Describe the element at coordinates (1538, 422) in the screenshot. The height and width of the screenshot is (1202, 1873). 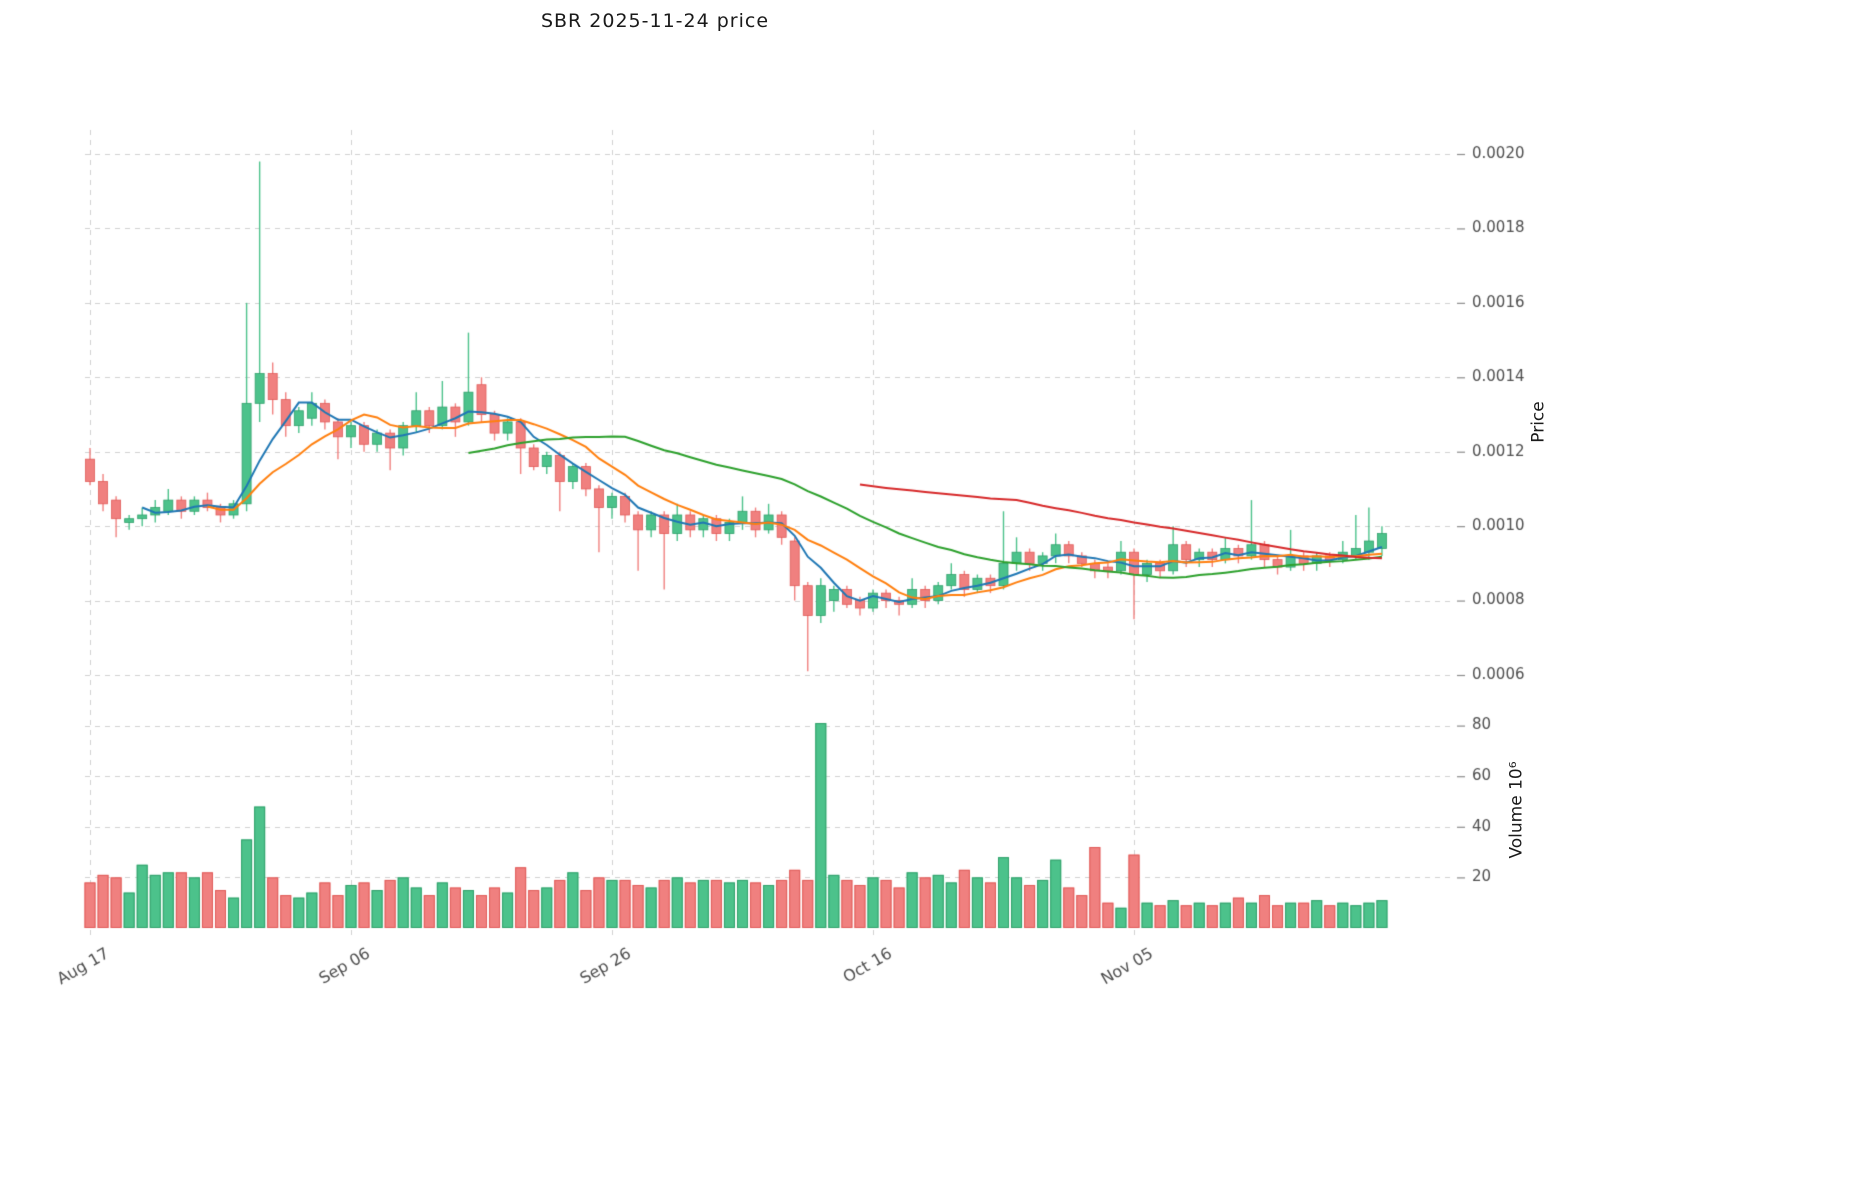
I see `price-axis-label: Price` at that location.